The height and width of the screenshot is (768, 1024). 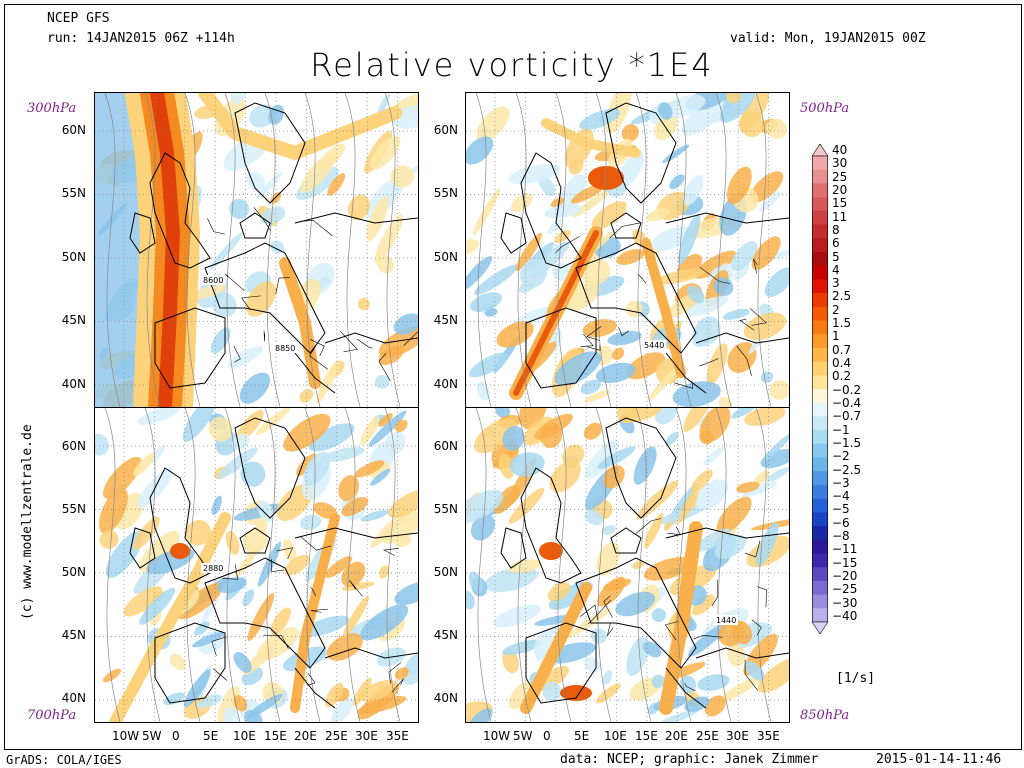 What do you see at coordinates (845, 602) in the screenshot?
I see `colorbar-tick-label: −30` at bounding box center [845, 602].